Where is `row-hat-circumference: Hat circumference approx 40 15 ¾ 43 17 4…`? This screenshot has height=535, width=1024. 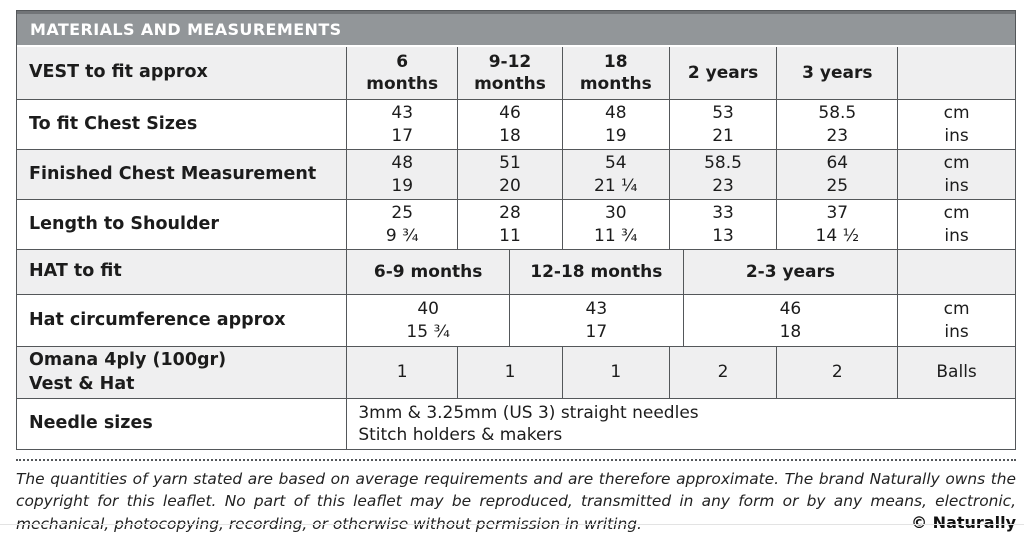
row-hat-circumference: Hat circumference approx 40 15 ¾ 43 17 4… is located at coordinates (516, 320).